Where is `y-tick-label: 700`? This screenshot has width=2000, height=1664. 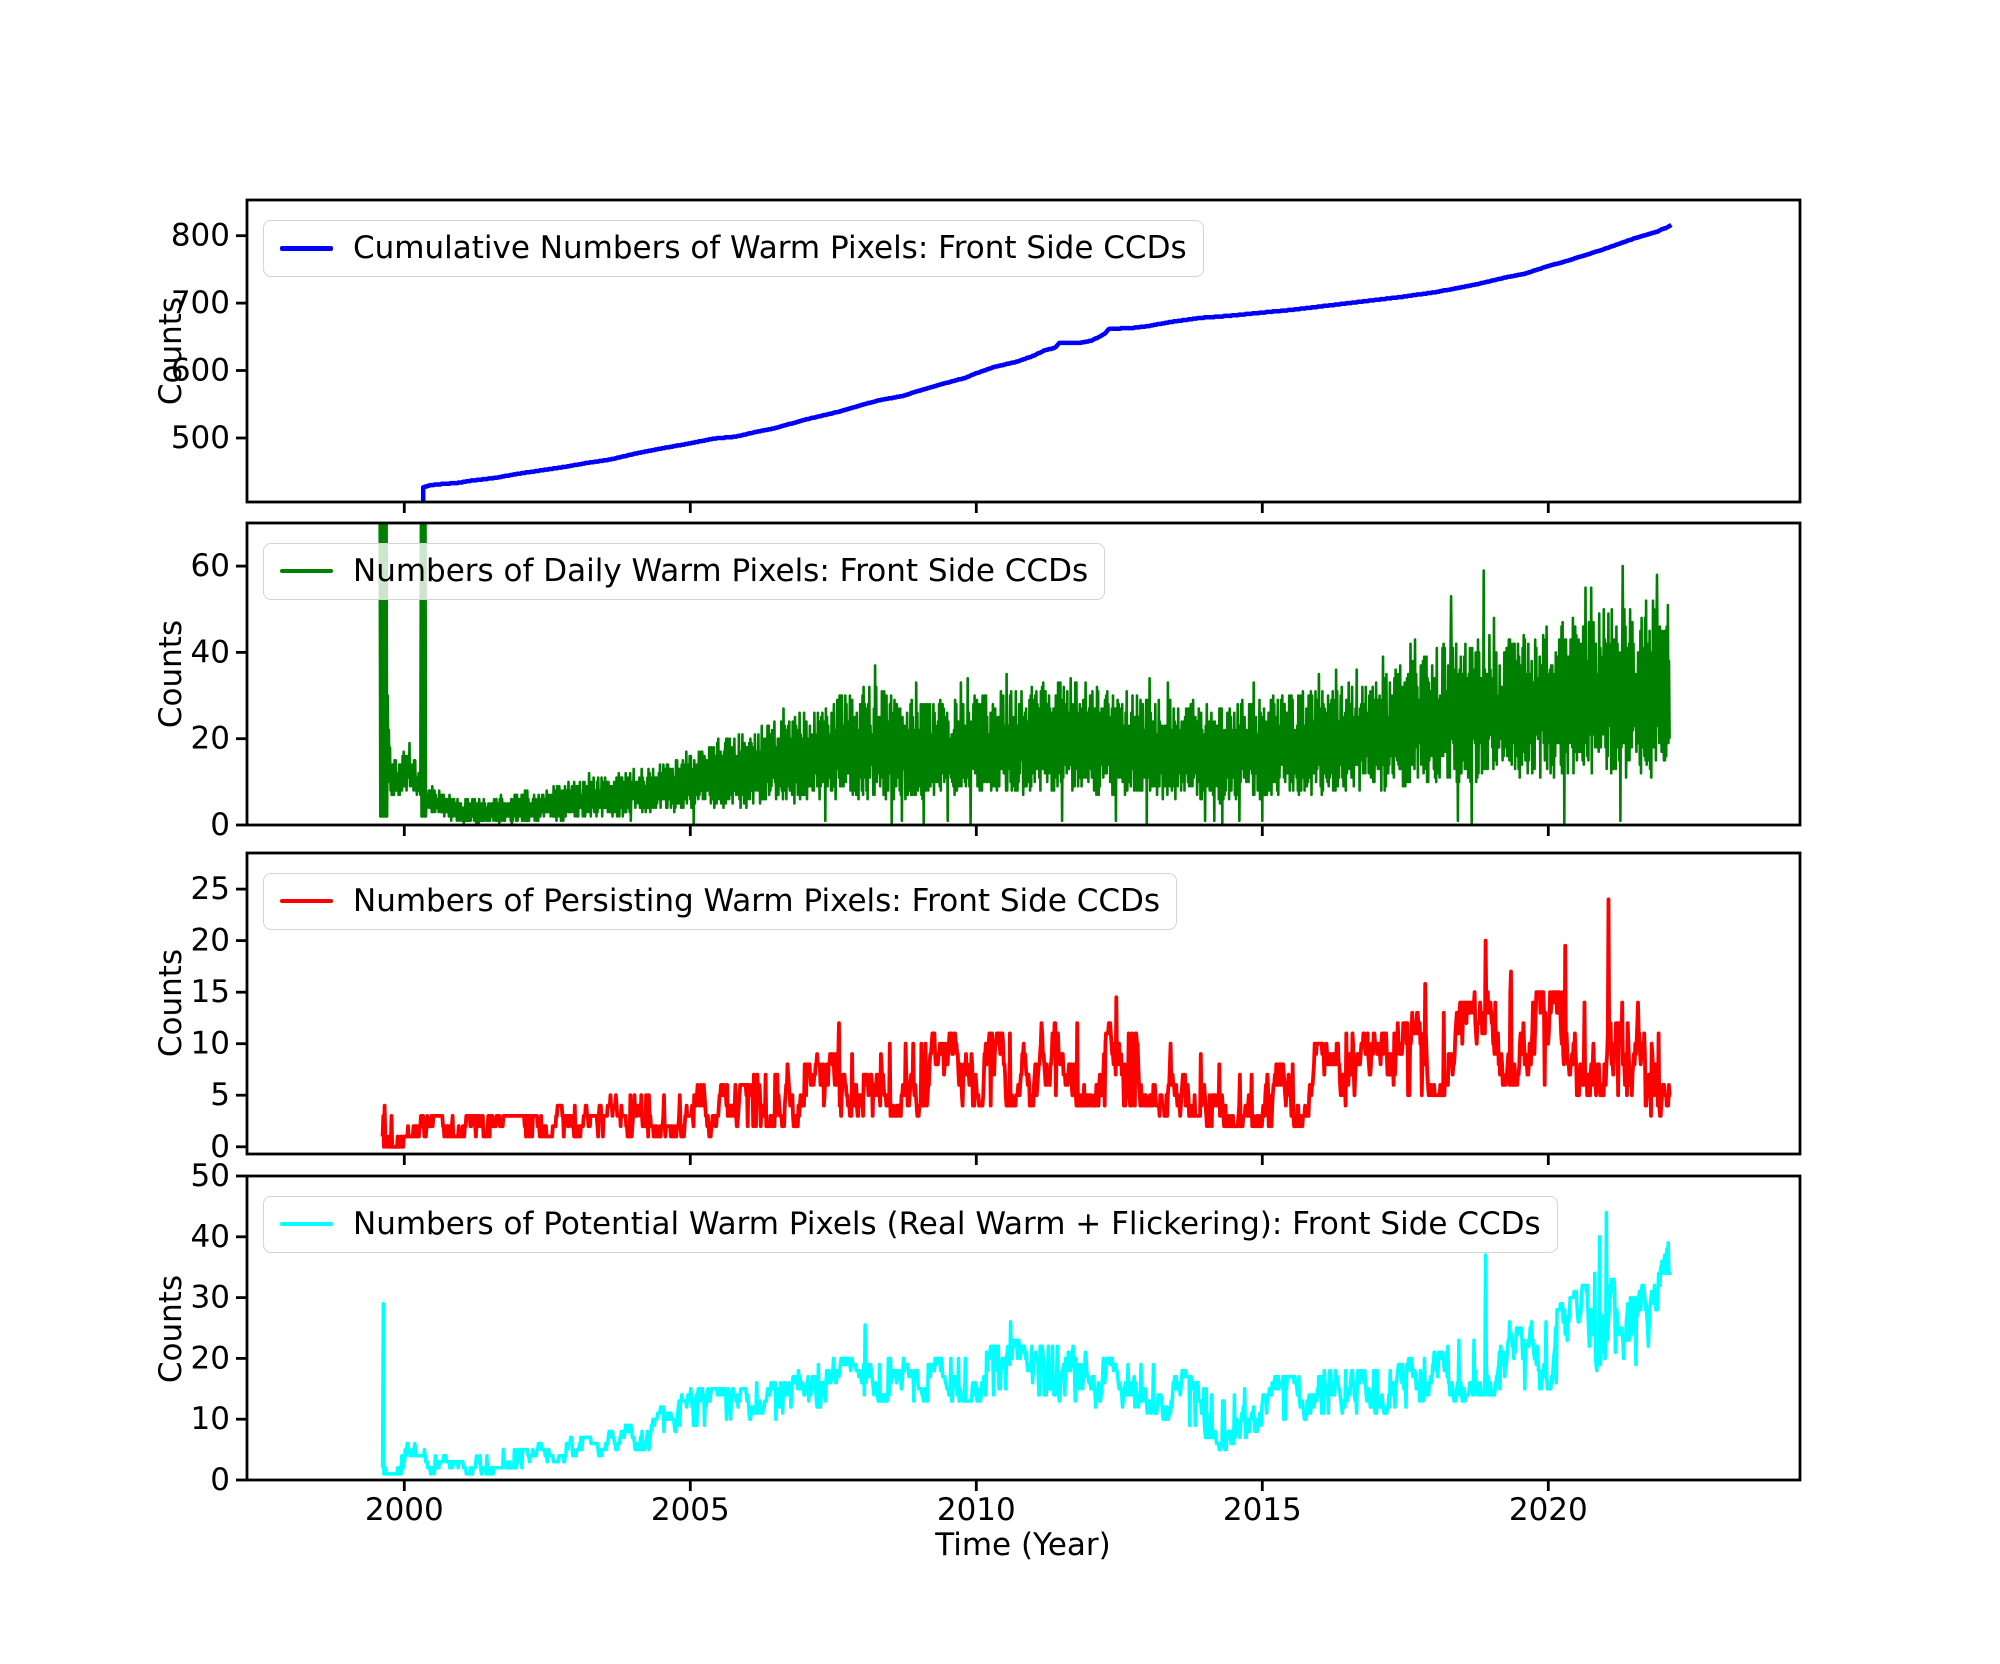 y-tick-label: 700 is located at coordinates (200, 303).